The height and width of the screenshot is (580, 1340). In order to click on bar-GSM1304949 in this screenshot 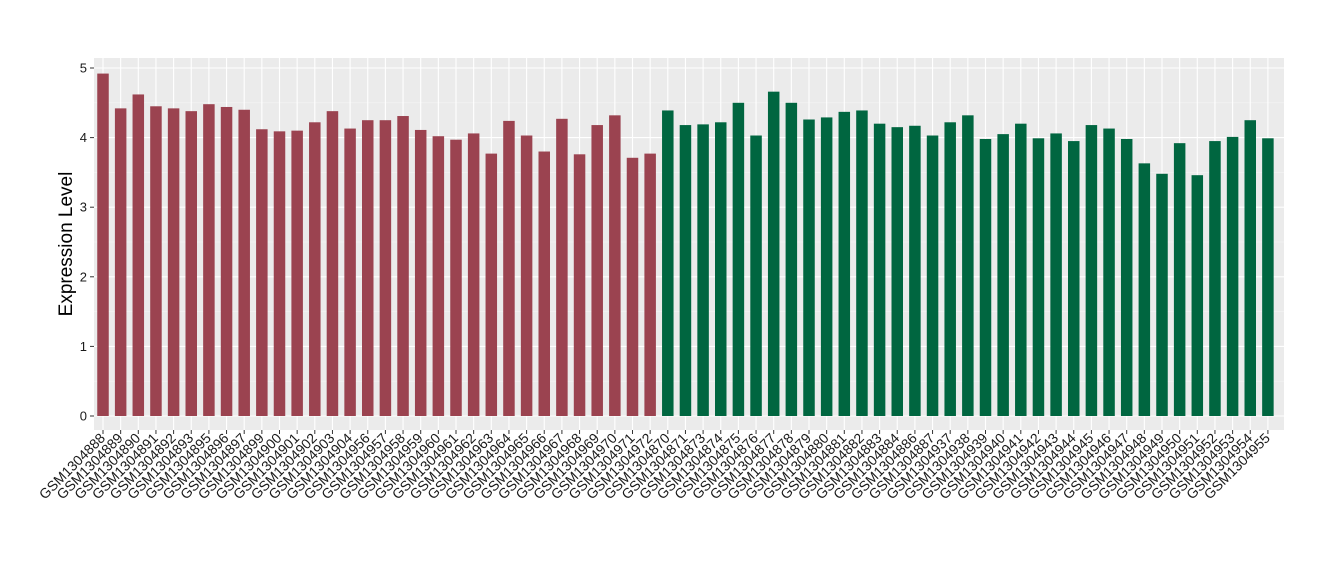, I will do `click(1162, 294)`.